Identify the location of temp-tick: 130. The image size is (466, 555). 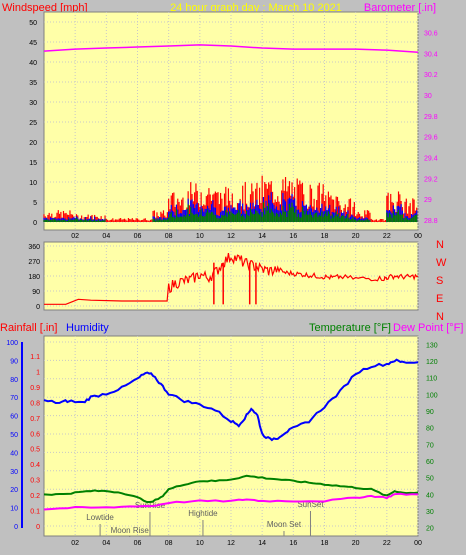
(432, 345).